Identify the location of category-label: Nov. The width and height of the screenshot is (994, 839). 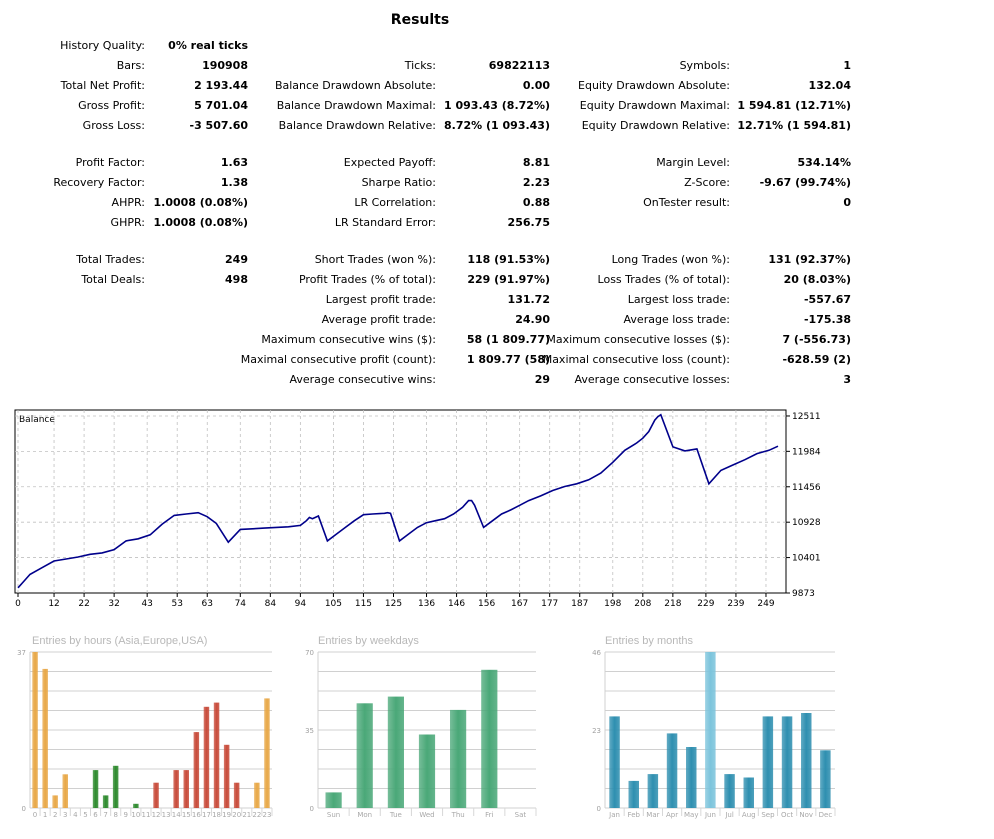
(806, 815).